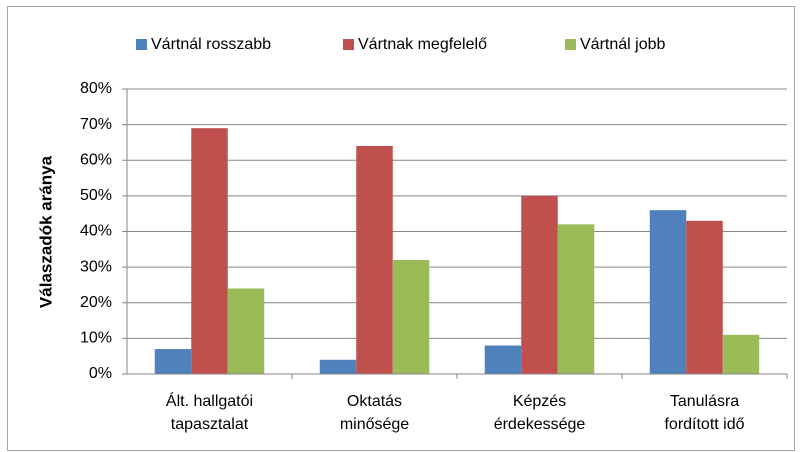 The height and width of the screenshot is (452, 802). What do you see at coordinates (211, 44) in the screenshot?
I see `legend-label: Vártnál rosszabb` at bounding box center [211, 44].